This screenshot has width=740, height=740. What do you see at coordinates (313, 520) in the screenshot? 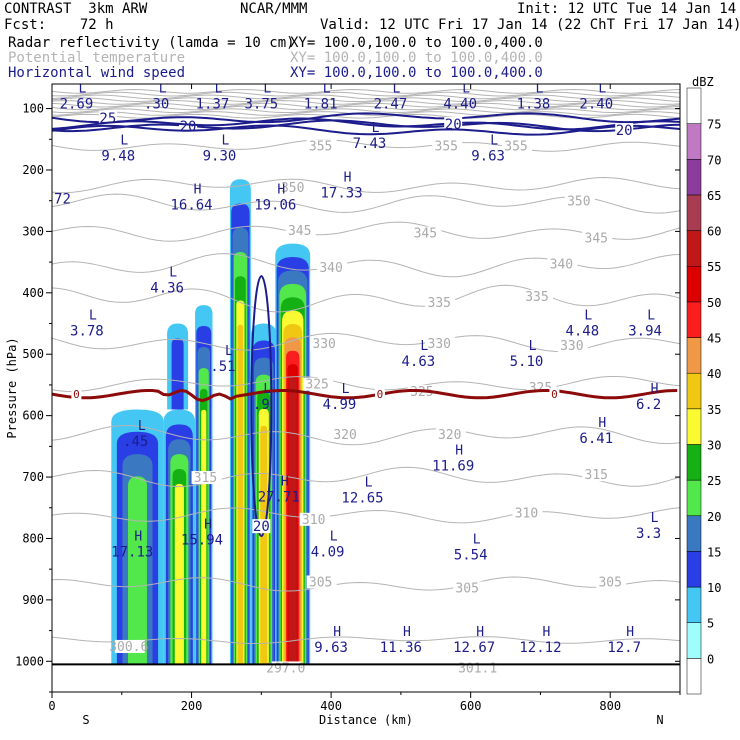
I see `theta-label-22: 310` at bounding box center [313, 520].